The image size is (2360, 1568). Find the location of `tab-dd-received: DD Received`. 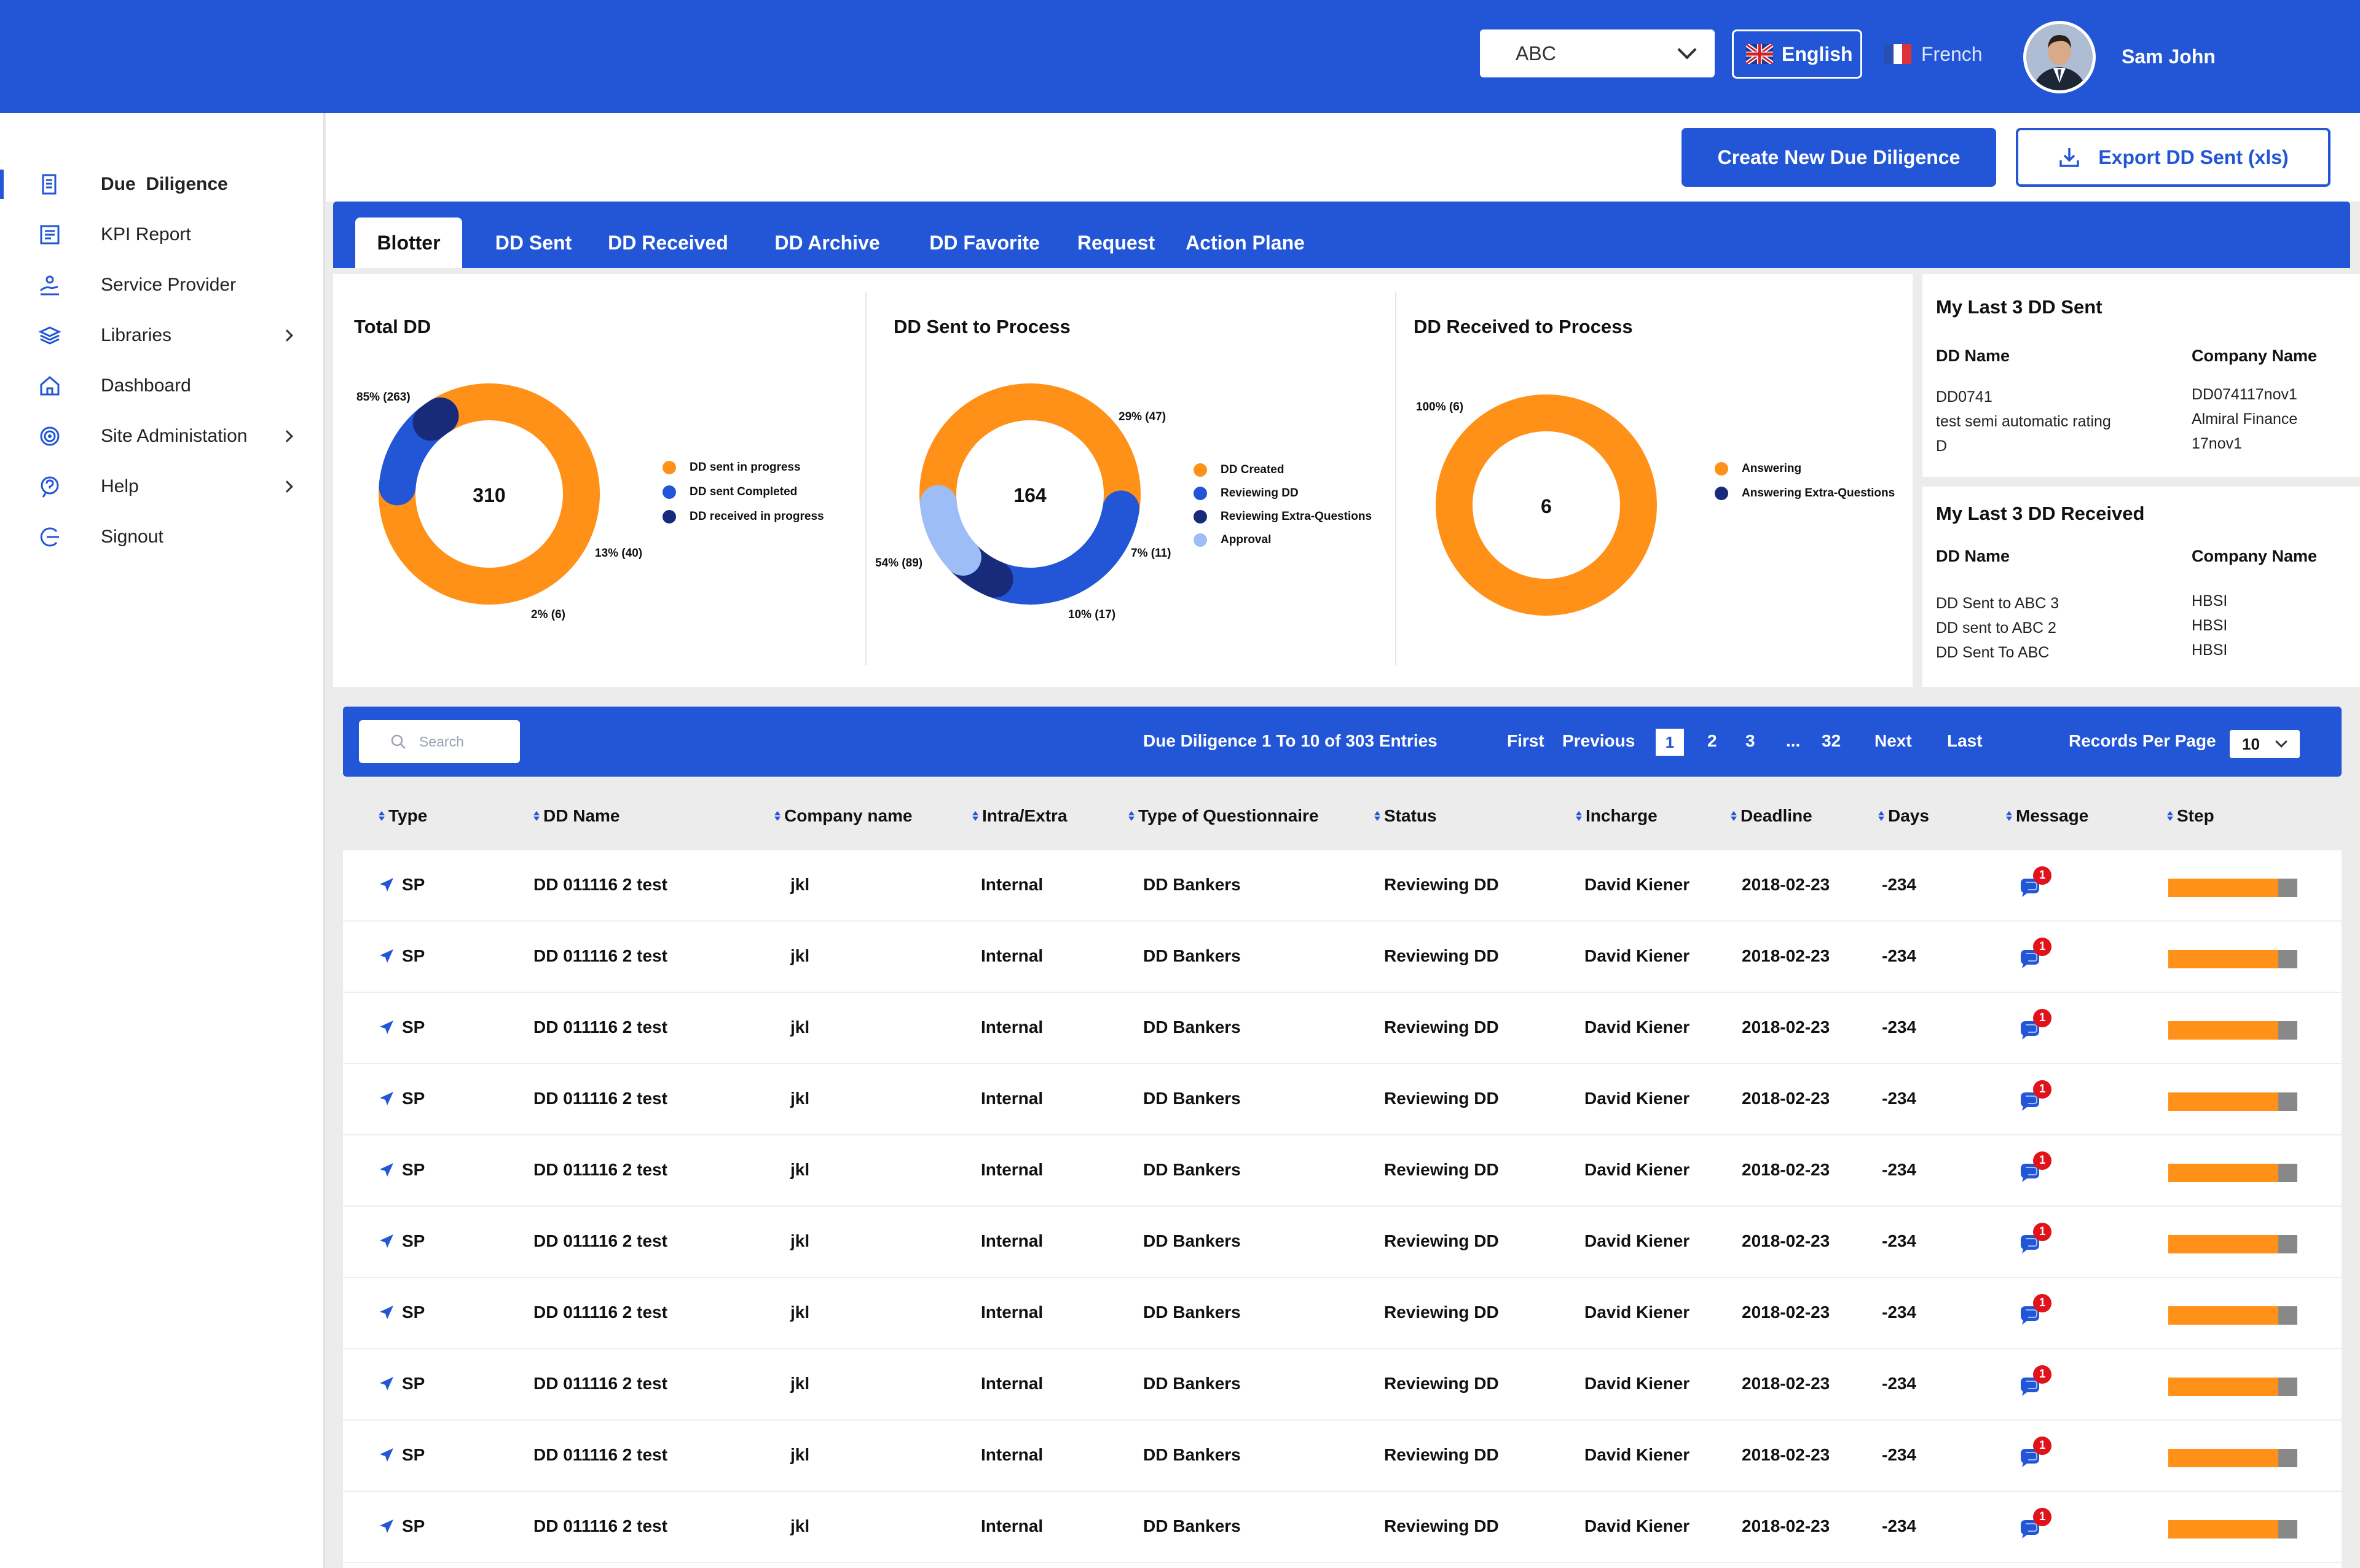

tab-dd-received: DD Received is located at coordinates (668, 243).